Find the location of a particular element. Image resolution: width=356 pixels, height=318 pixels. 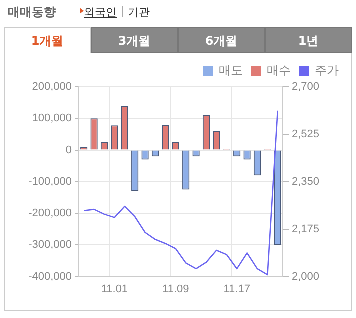

y2-tick-label: 2,000 is located at coordinates (306, 276).